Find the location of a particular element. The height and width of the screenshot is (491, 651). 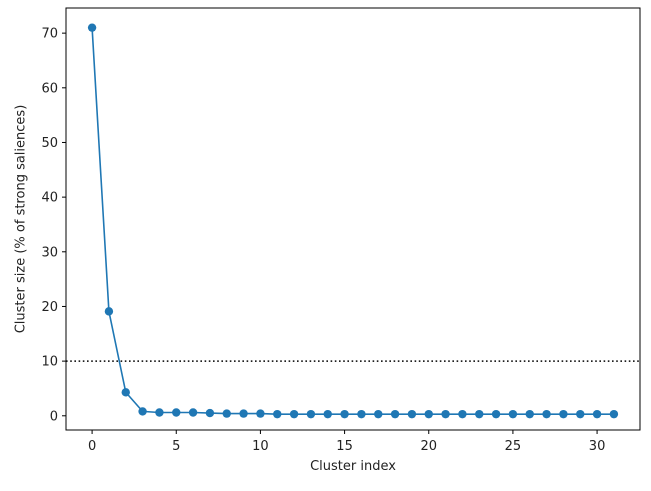

x-tick-label: 0 is located at coordinates (92, 446).